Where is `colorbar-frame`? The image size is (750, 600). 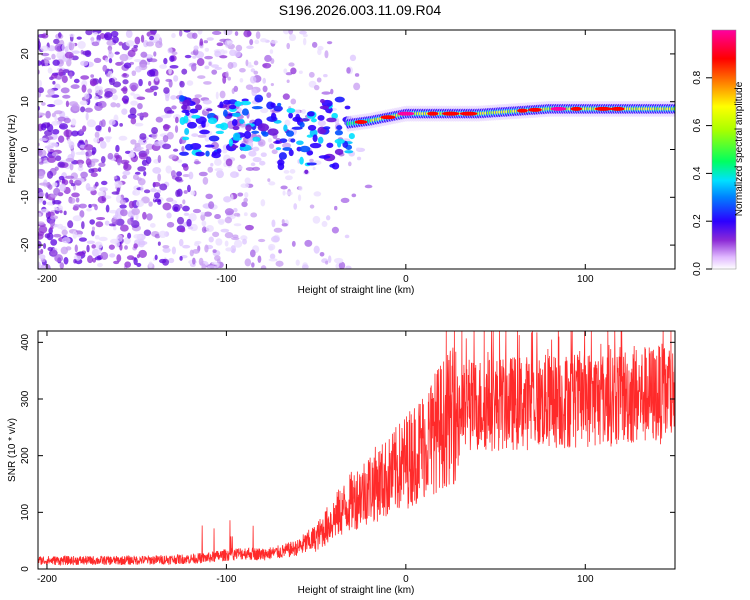 colorbar-frame is located at coordinates (724, 149).